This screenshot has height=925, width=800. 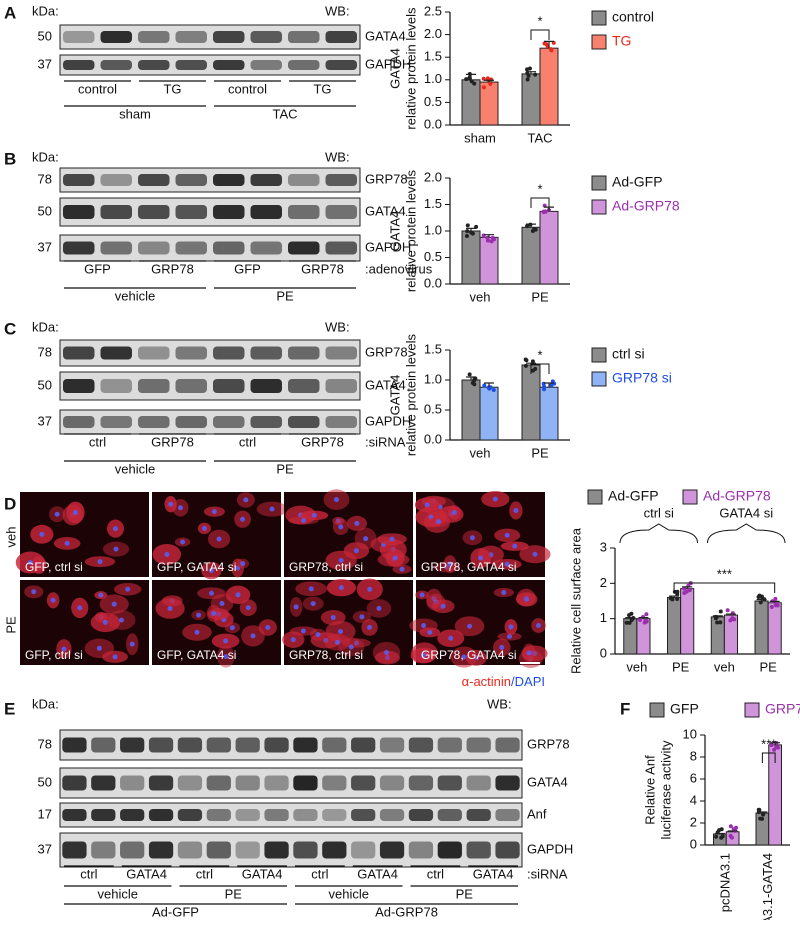 I want to click on lane-suffix: :siRNA, so click(x=547, y=873).